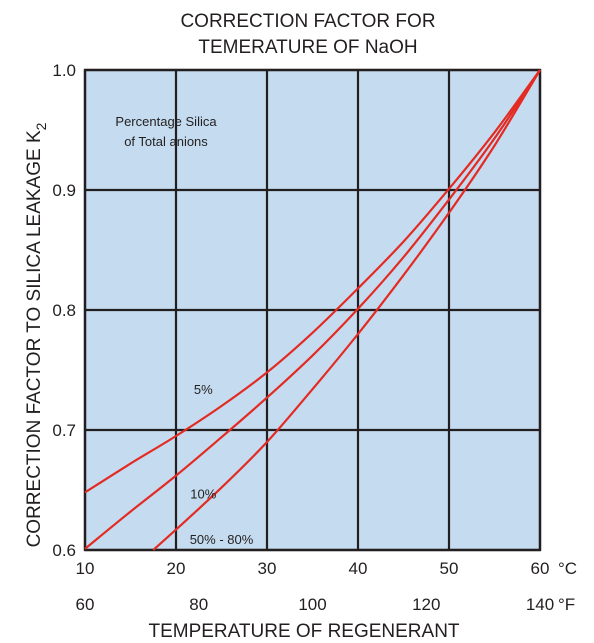 Image resolution: width=594 pixels, height=643 pixels. What do you see at coordinates (449, 568) in the screenshot?
I see `x-tick-label-celsius: 50` at bounding box center [449, 568].